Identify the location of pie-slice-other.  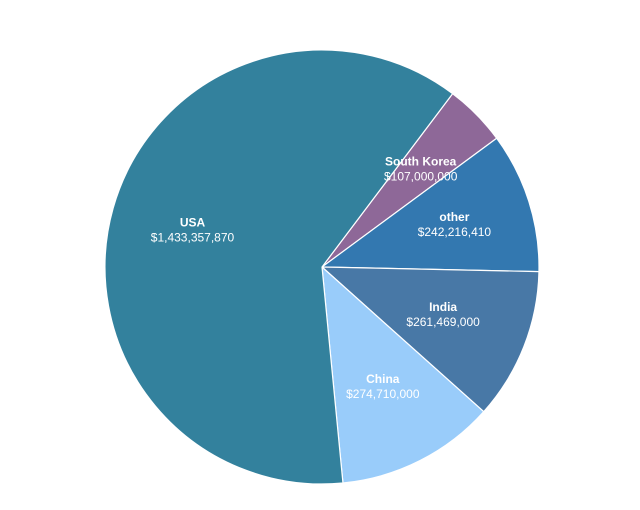
(430, 205).